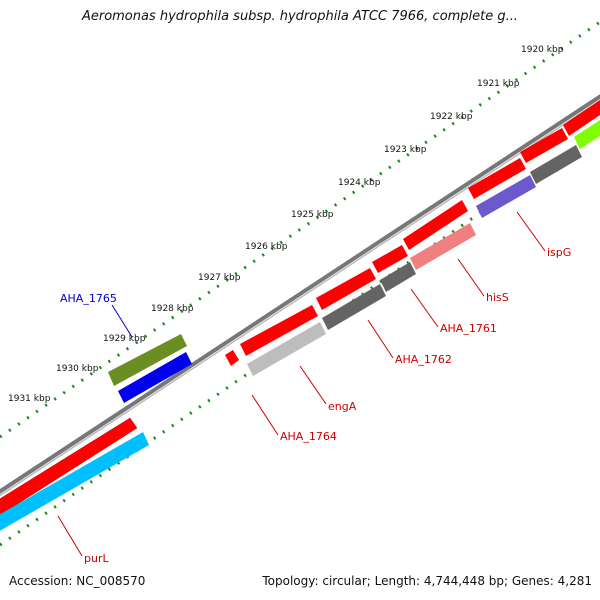  What do you see at coordinates (380, 339) in the screenshot?
I see `leader-line-aha1762` at bounding box center [380, 339].